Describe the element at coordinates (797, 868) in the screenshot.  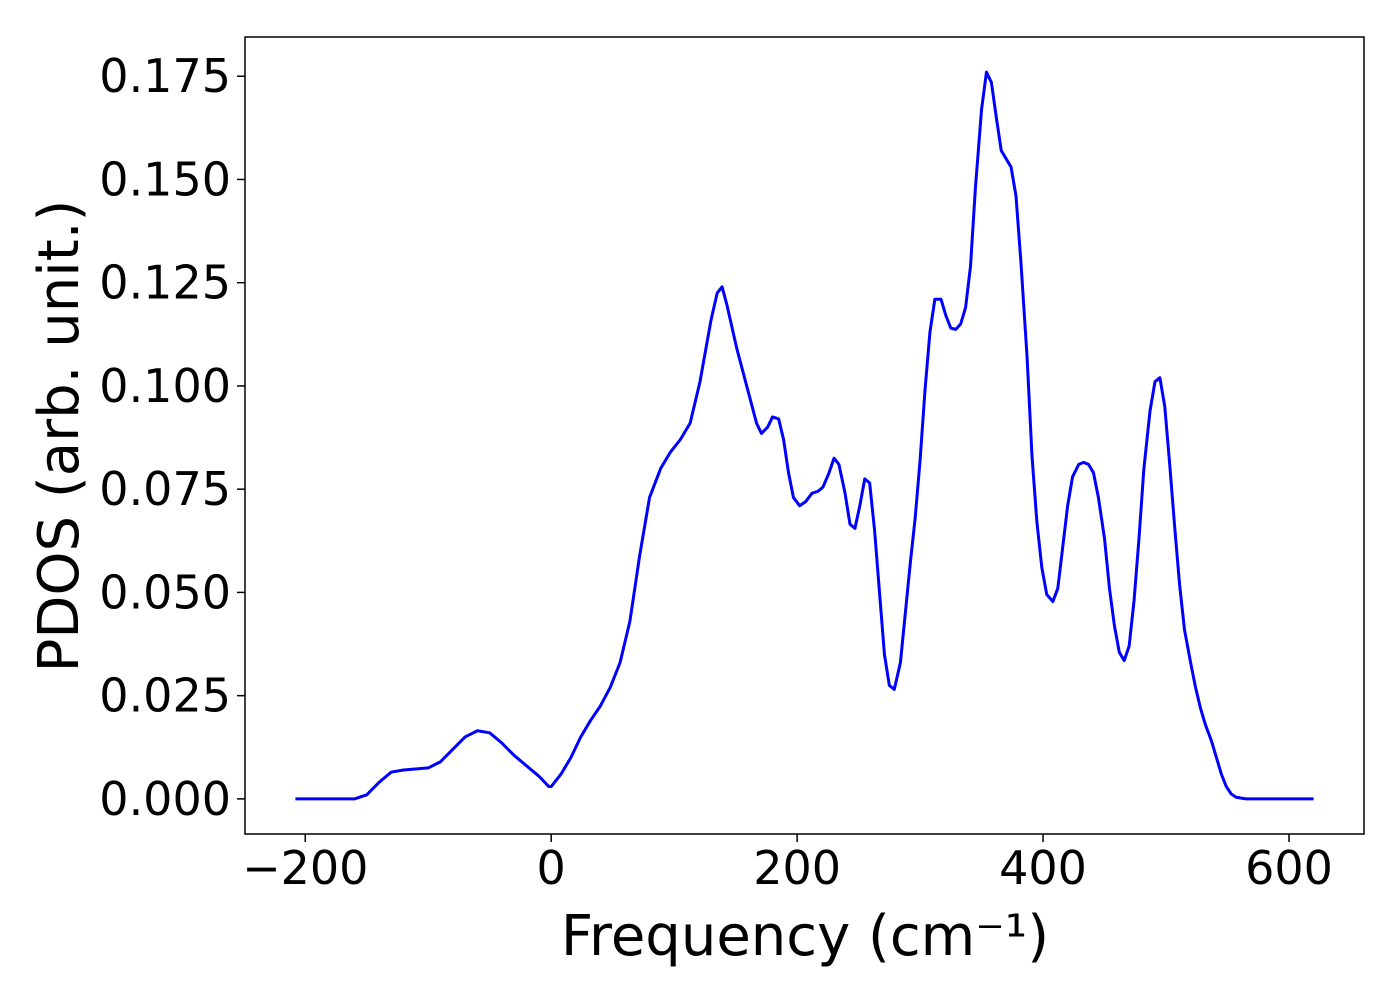
I see `x-tick-label: 200` at that location.